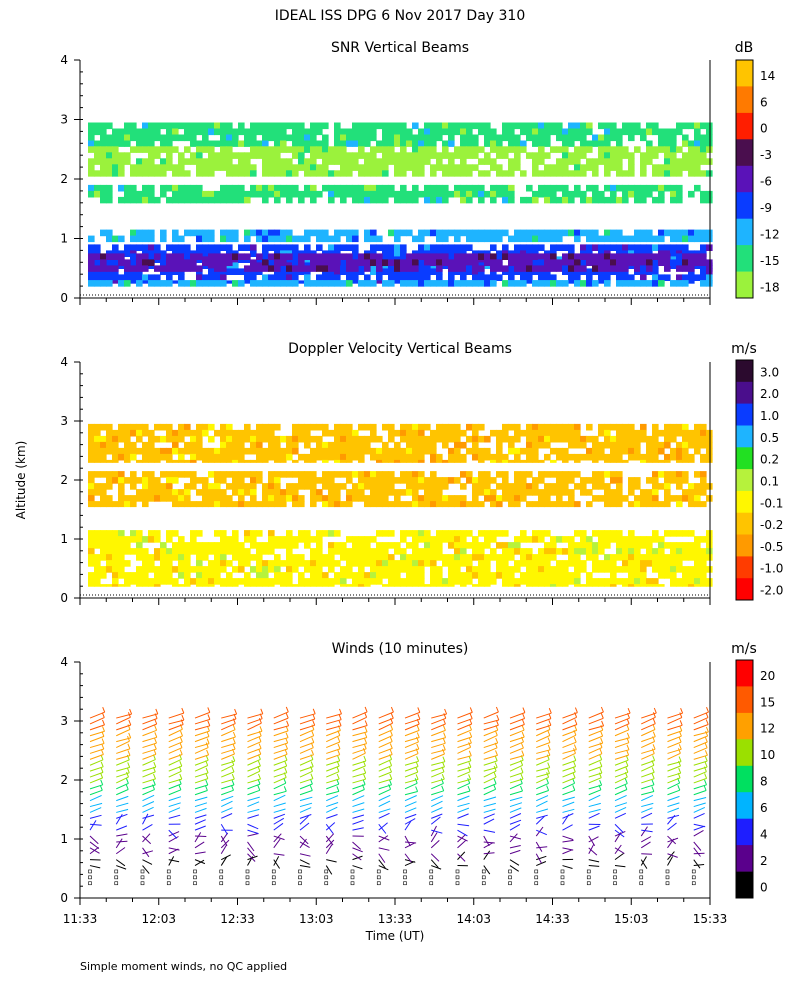  What do you see at coordinates (64, 421) in the screenshot?
I see `y-tick-label: 3` at bounding box center [64, 421].